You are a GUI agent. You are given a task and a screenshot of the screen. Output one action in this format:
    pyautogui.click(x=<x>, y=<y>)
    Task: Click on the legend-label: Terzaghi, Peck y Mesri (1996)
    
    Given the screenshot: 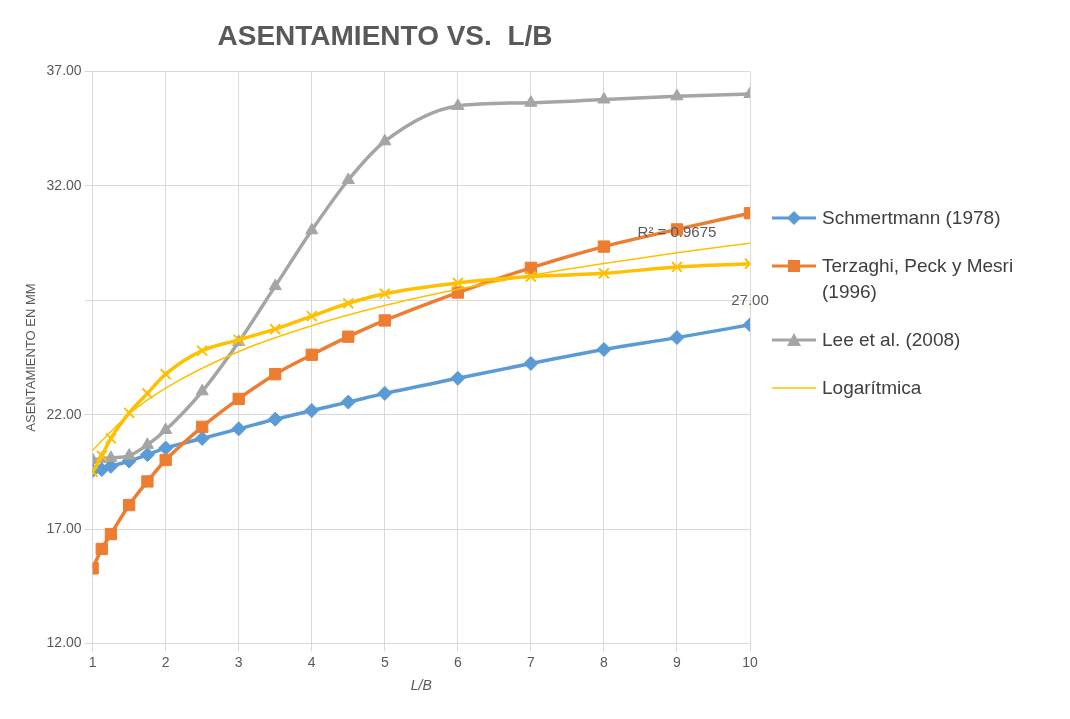 What is the action you would take?
    pyautogui.click(x=918, y=279)
    